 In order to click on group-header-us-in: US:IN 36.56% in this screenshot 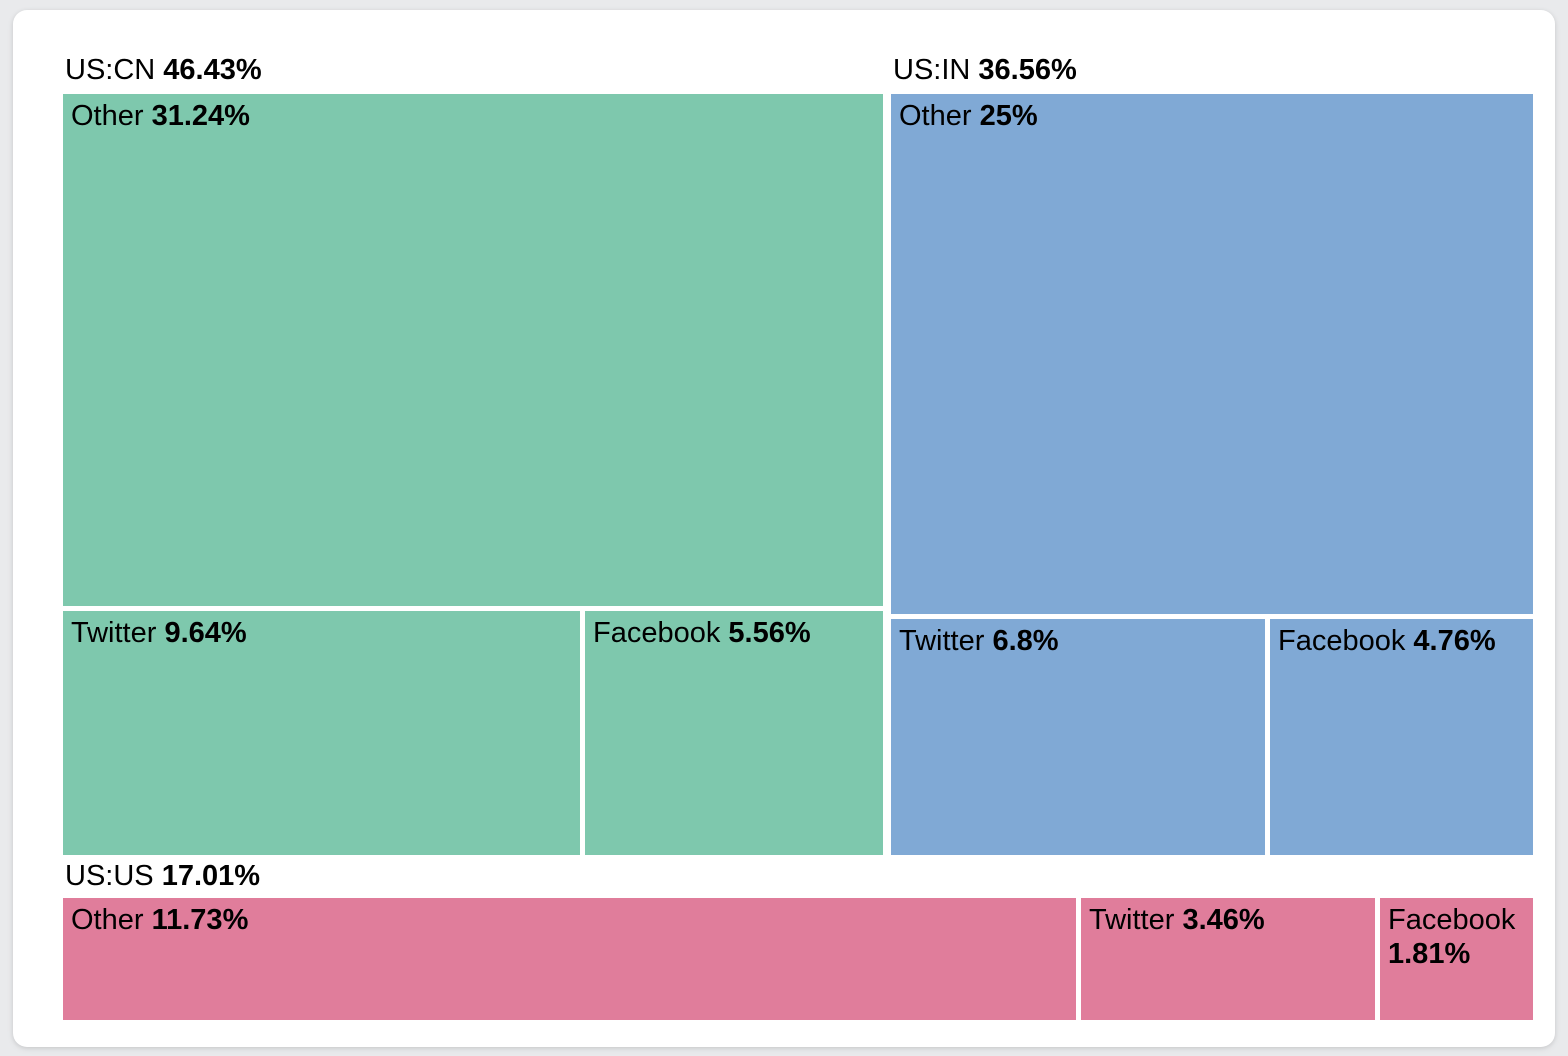, I will do `click(985, 70)`.